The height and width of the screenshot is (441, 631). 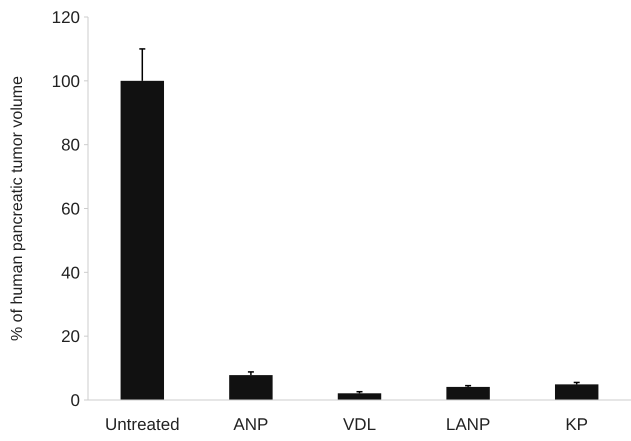 I want to click on y-tick-label: 60, so click(x=70, y=208).